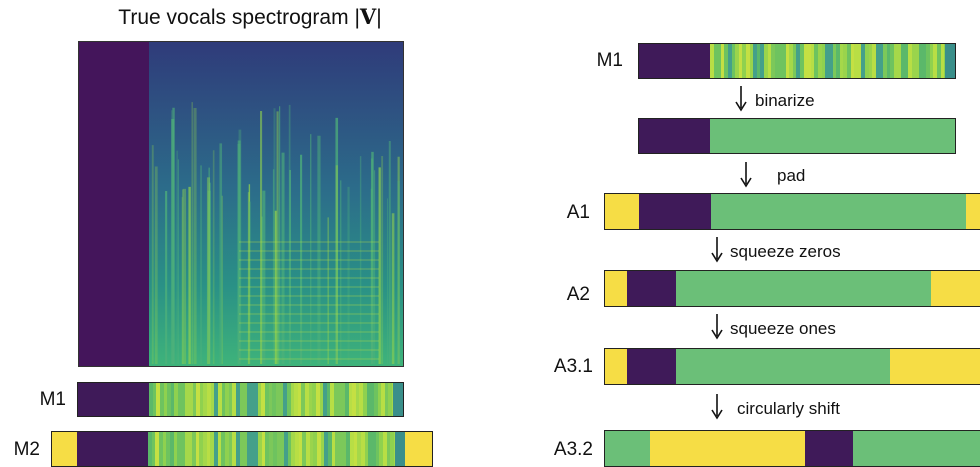 This screenshot has width=980, height=467. What do you see at coordinates (785, 251) in the screenshot?
I see `squeeze-zeros-step-label: squeeze zeros` at bounding box center [785, 251].